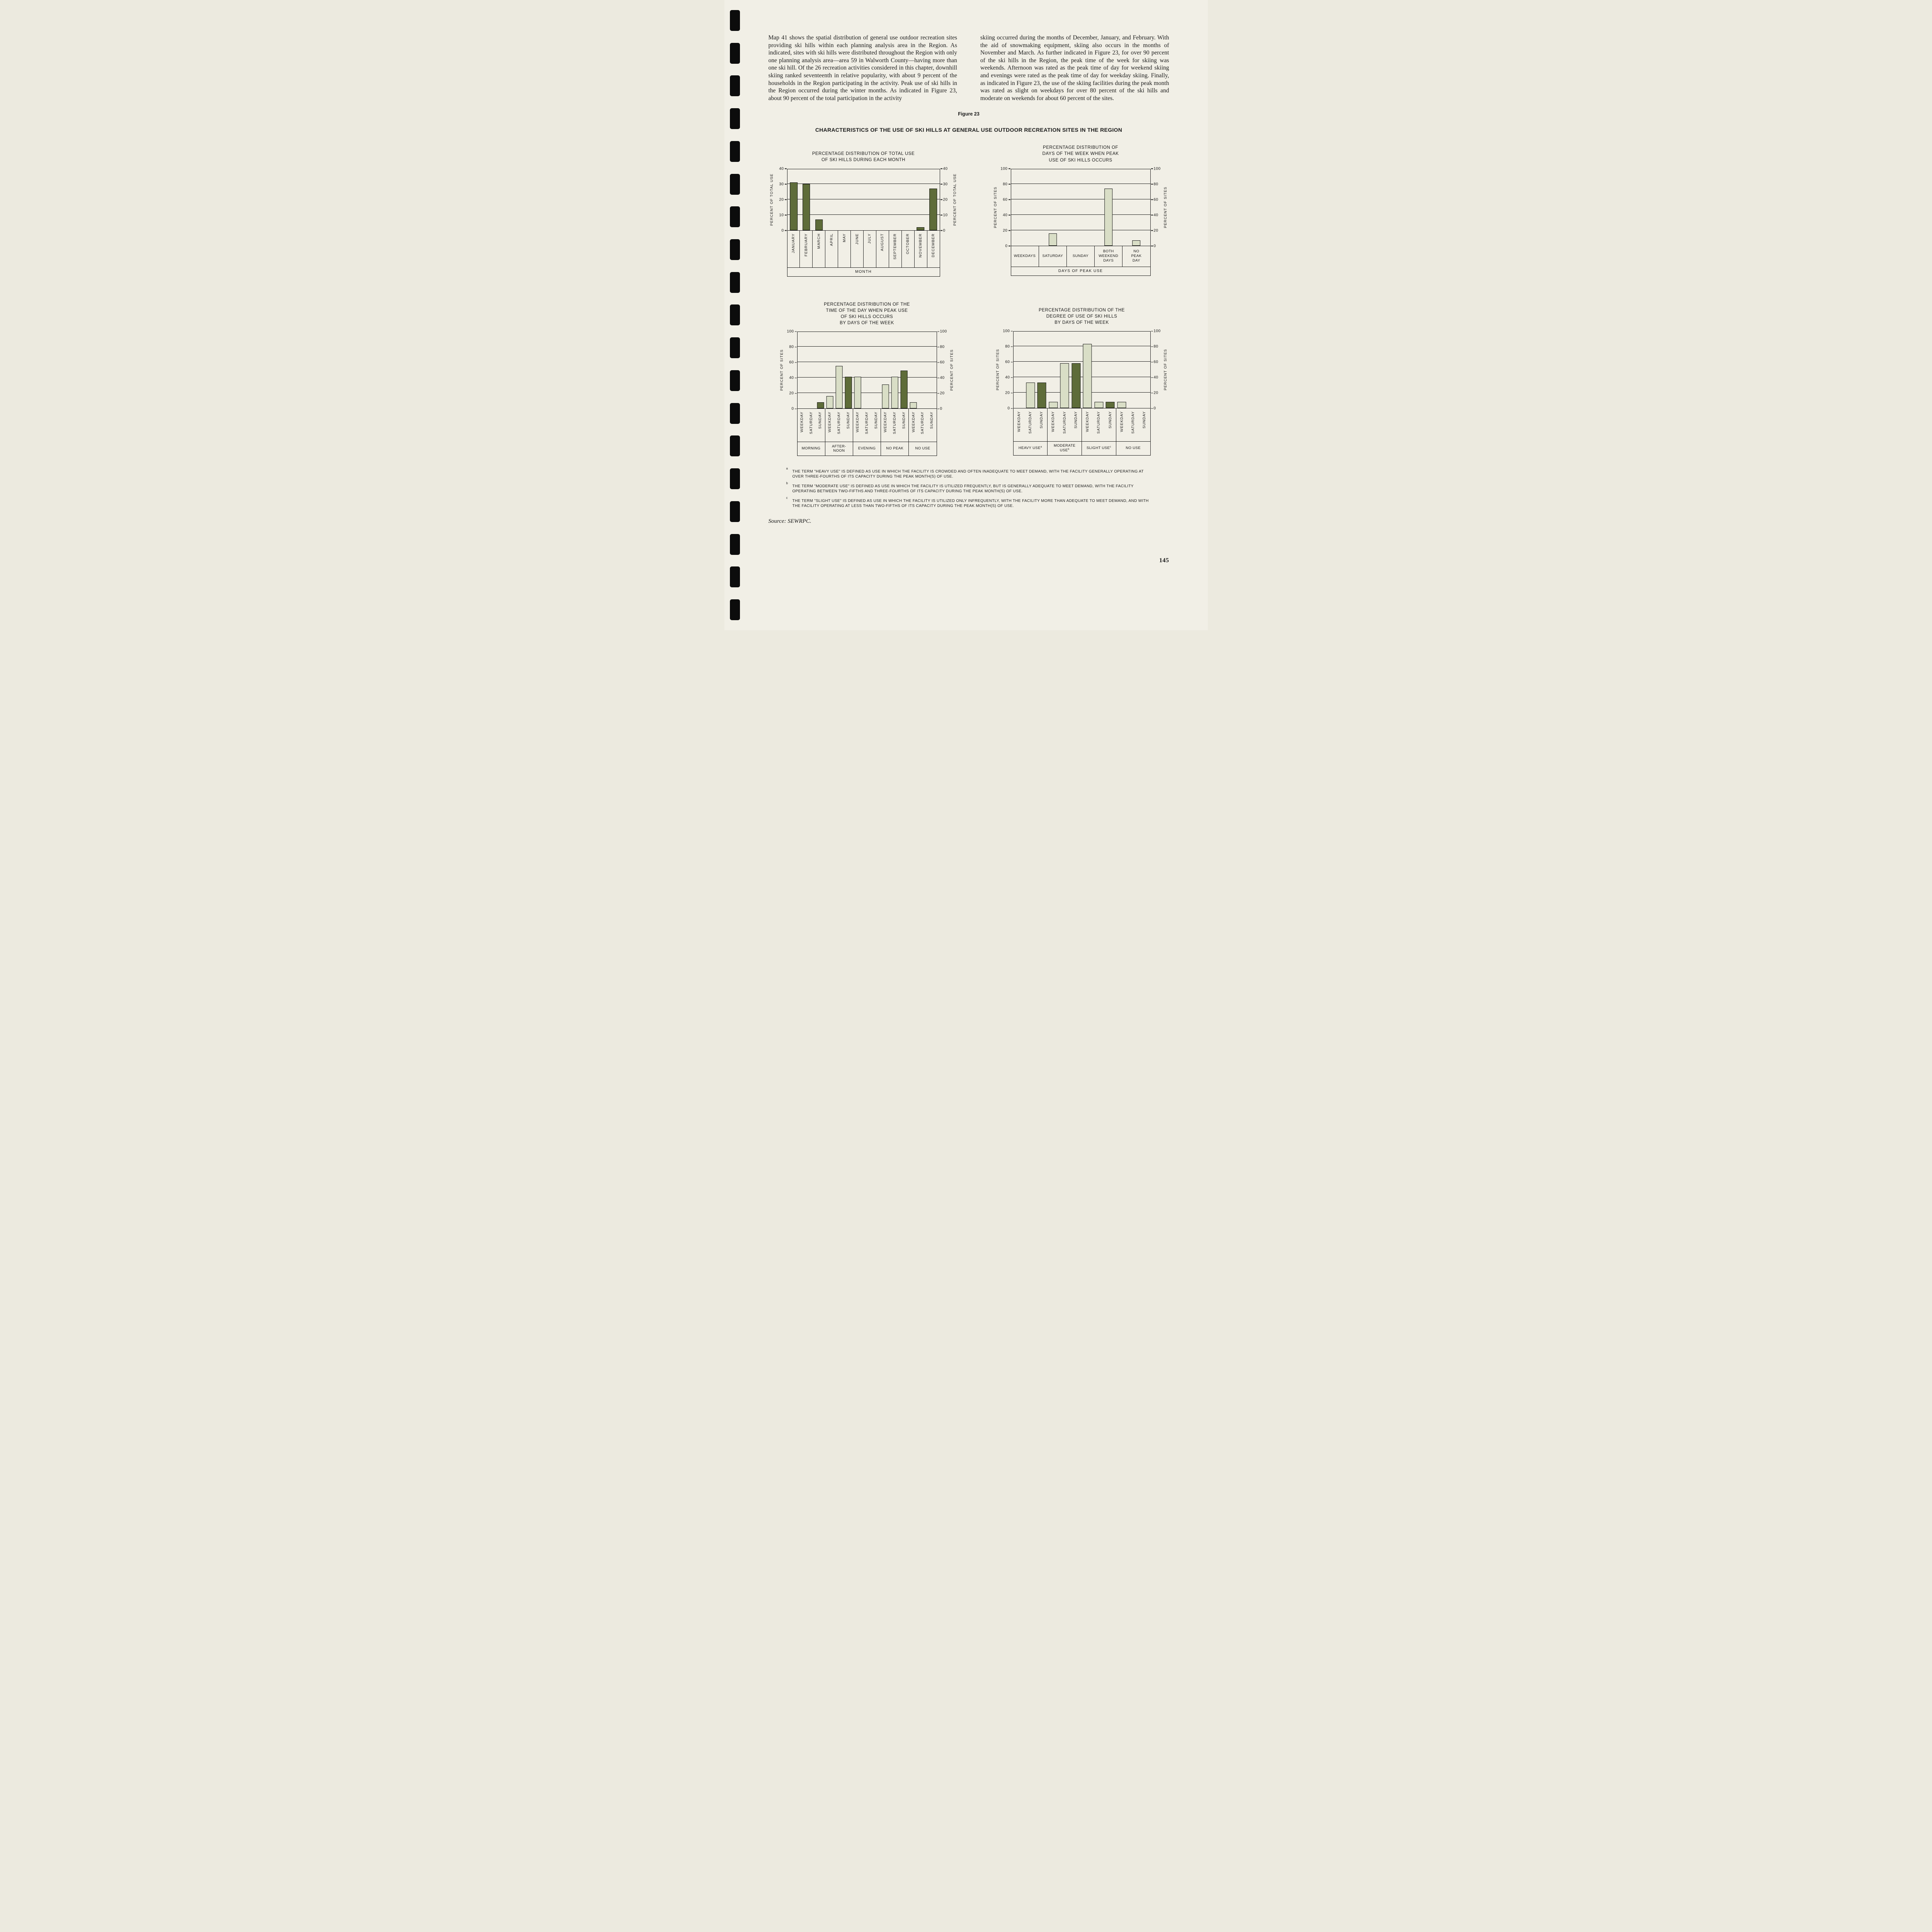 This screenshot has width=1932, height=1932. I want to click on chart-title-line: PERCENTAGE DISTRIBUTION OF THE, so click(867, 305).